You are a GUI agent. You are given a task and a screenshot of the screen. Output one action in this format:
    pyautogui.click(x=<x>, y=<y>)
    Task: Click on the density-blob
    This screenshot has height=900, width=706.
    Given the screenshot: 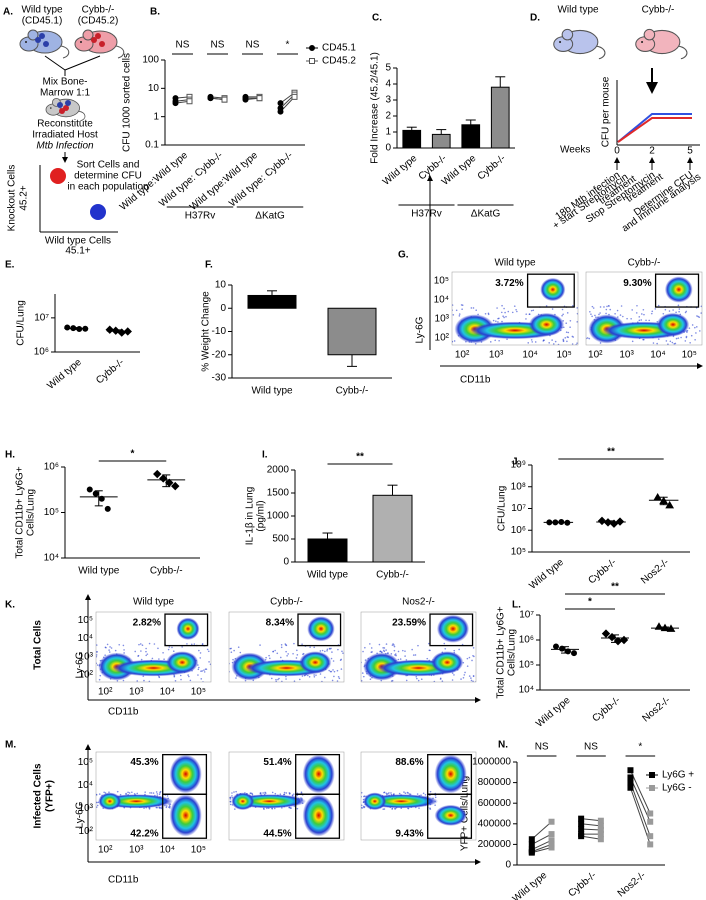 What is the action you would take?
    pyautogui.click(x=678, y=289)
    